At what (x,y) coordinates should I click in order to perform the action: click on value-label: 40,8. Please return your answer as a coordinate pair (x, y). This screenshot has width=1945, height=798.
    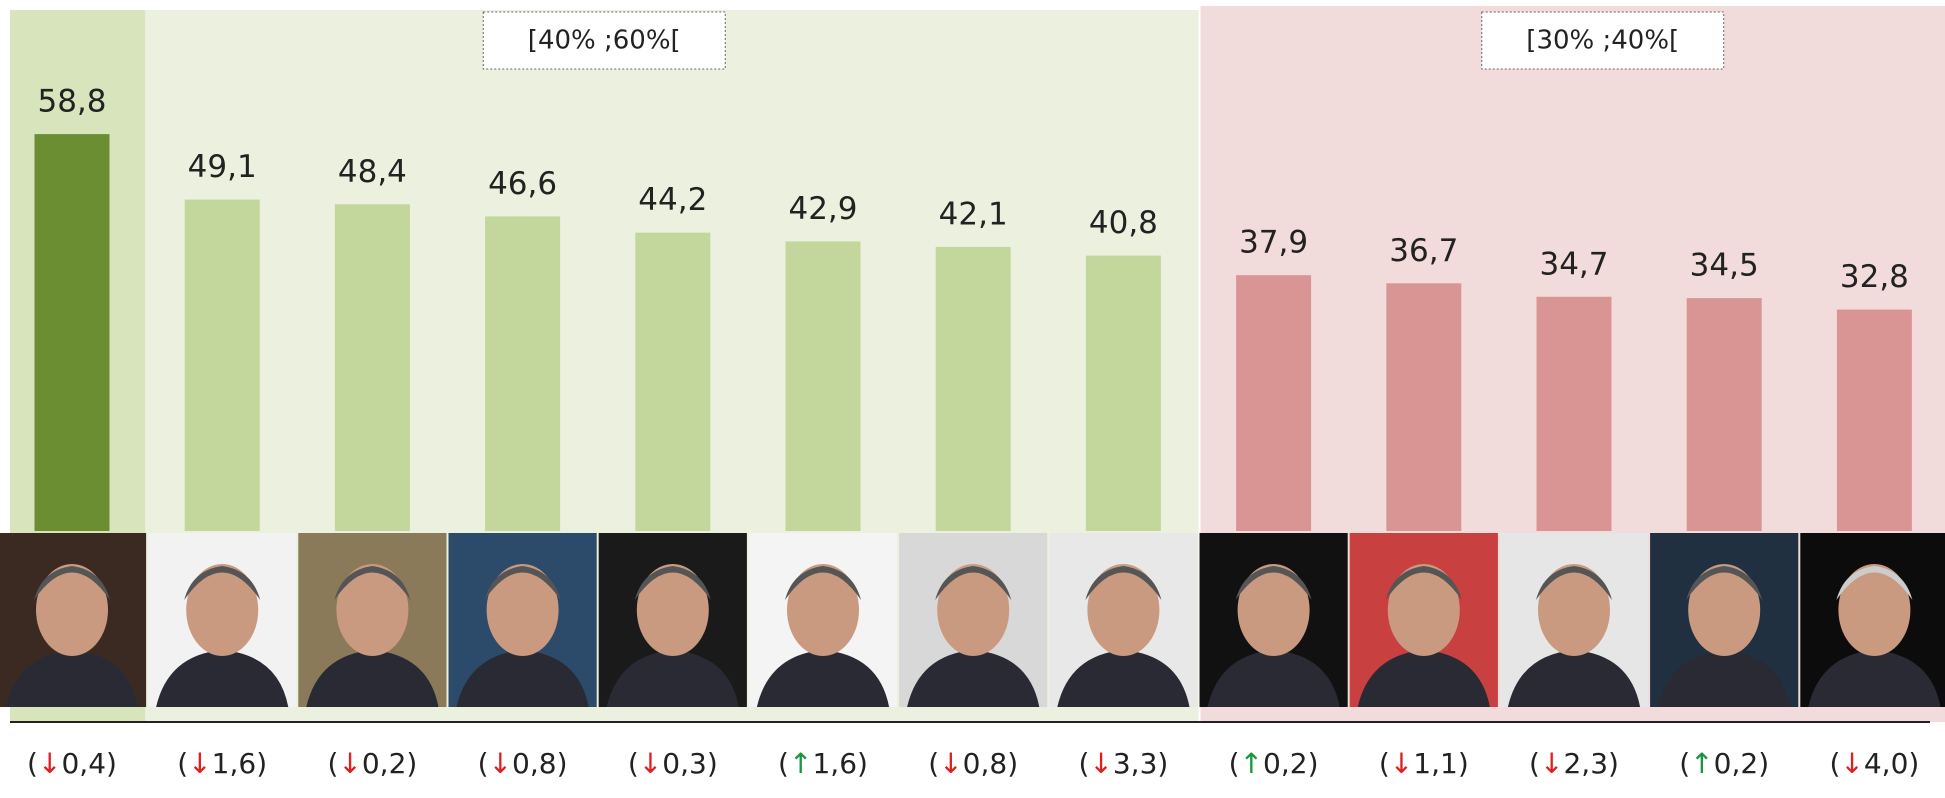
    Looking at the image, I should click on (1123, 223).